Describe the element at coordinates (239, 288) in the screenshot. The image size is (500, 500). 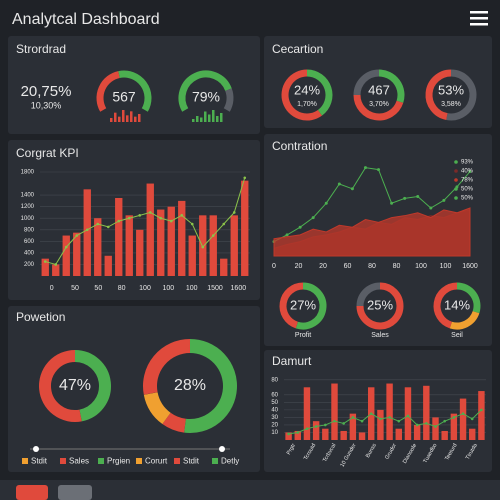
I see `x-tick-label: 1600` at that location.